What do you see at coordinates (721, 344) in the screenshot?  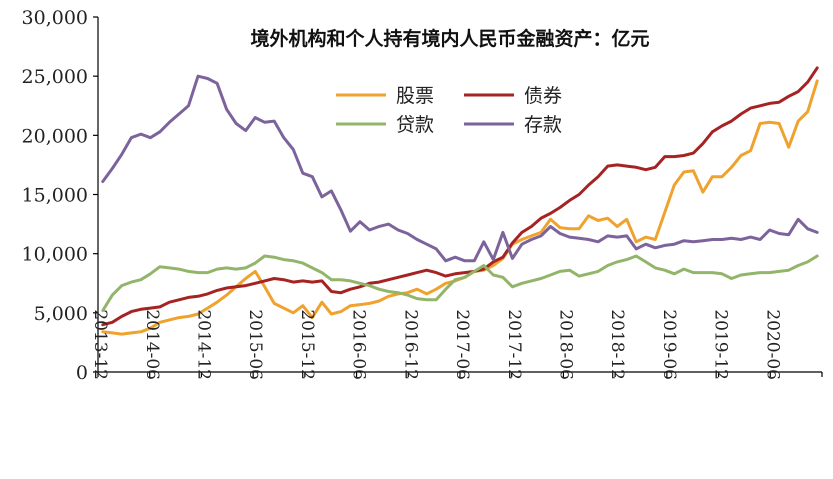 I see `x-tick-label: 2019-12` at bounding box center [721, 344].